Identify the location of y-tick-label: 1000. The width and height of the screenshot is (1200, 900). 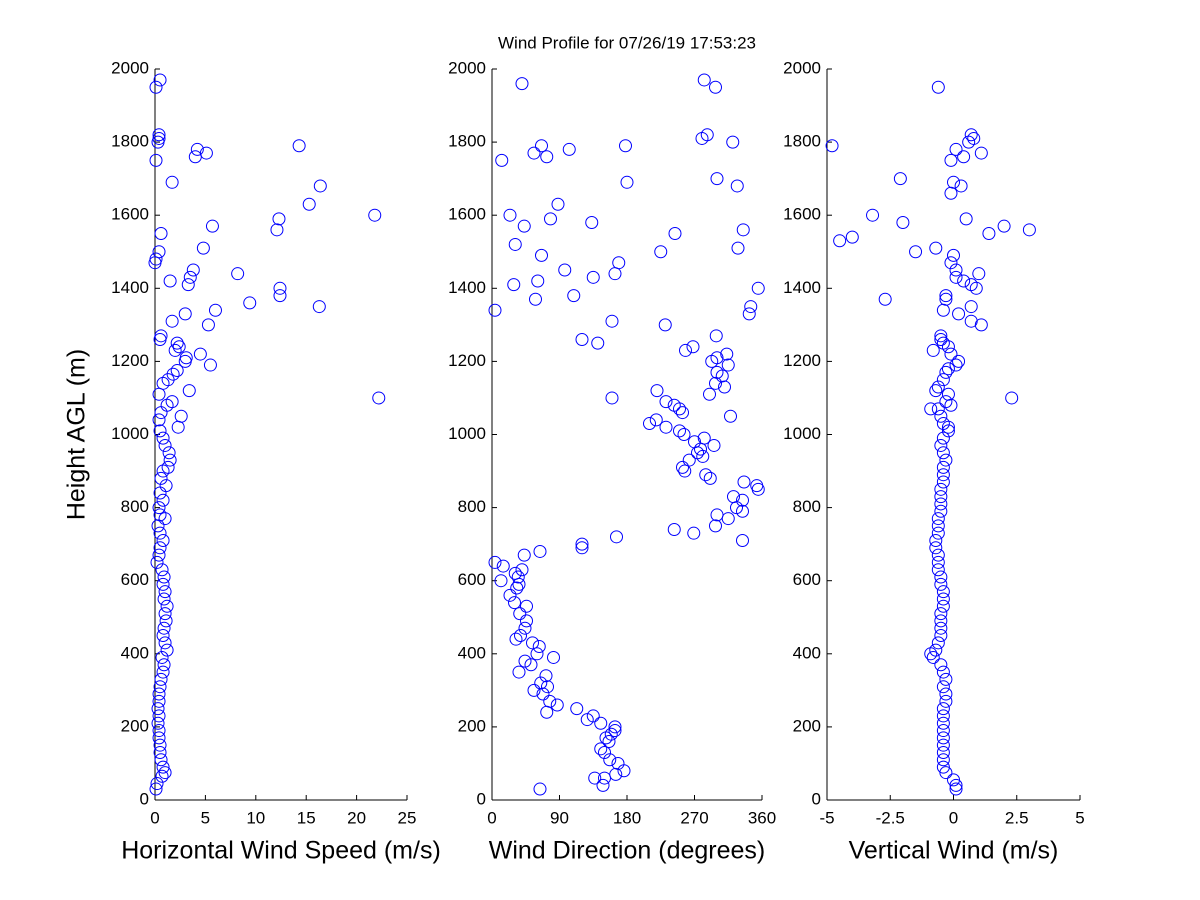
(802, 433).